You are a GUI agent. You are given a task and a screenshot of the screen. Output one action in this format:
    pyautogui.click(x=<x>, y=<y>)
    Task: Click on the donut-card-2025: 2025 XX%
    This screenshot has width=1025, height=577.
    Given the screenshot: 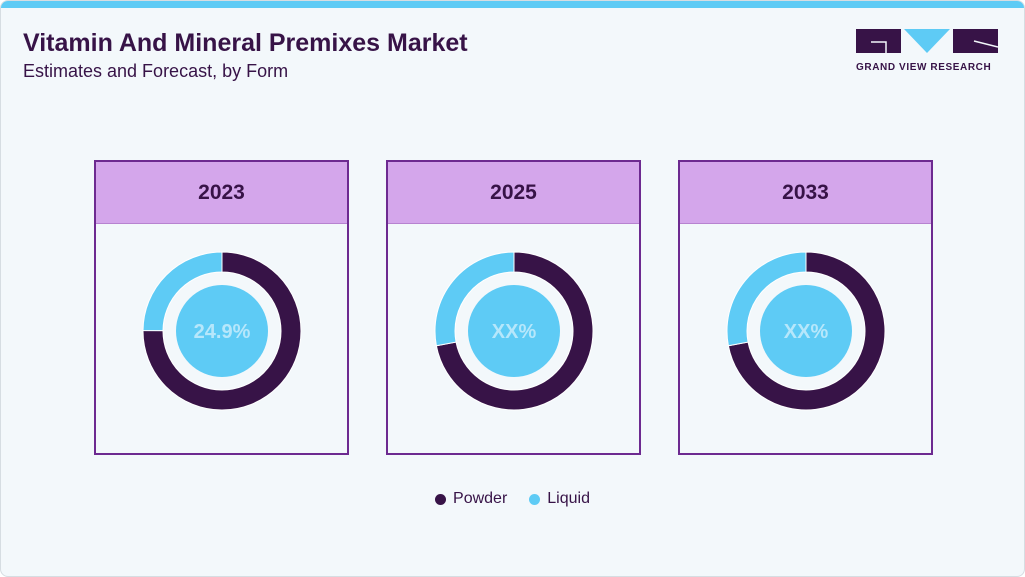 What is the action you would take?
    pyautogui.click(x=513, y=307)
    